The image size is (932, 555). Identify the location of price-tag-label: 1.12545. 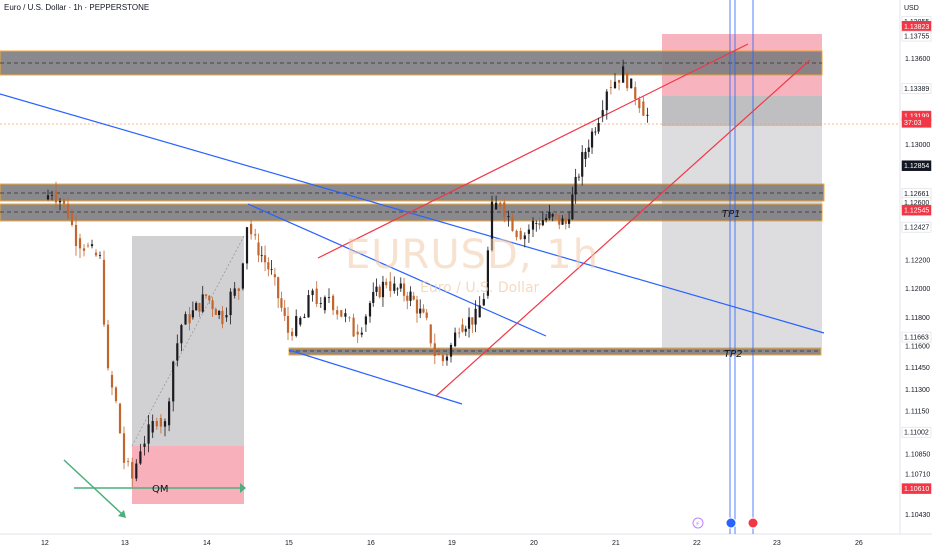
(916, 211).